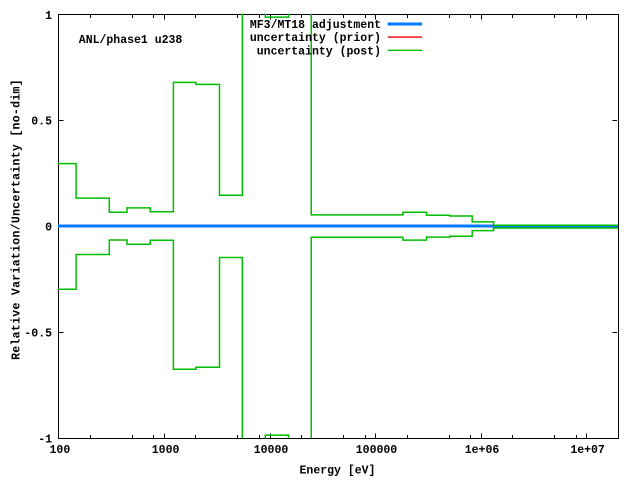 This screenshot has height=480, width=640. Describe the element at coordinates (38, 333) in the screenshot. I see `svg-text: -0.5` at that location.